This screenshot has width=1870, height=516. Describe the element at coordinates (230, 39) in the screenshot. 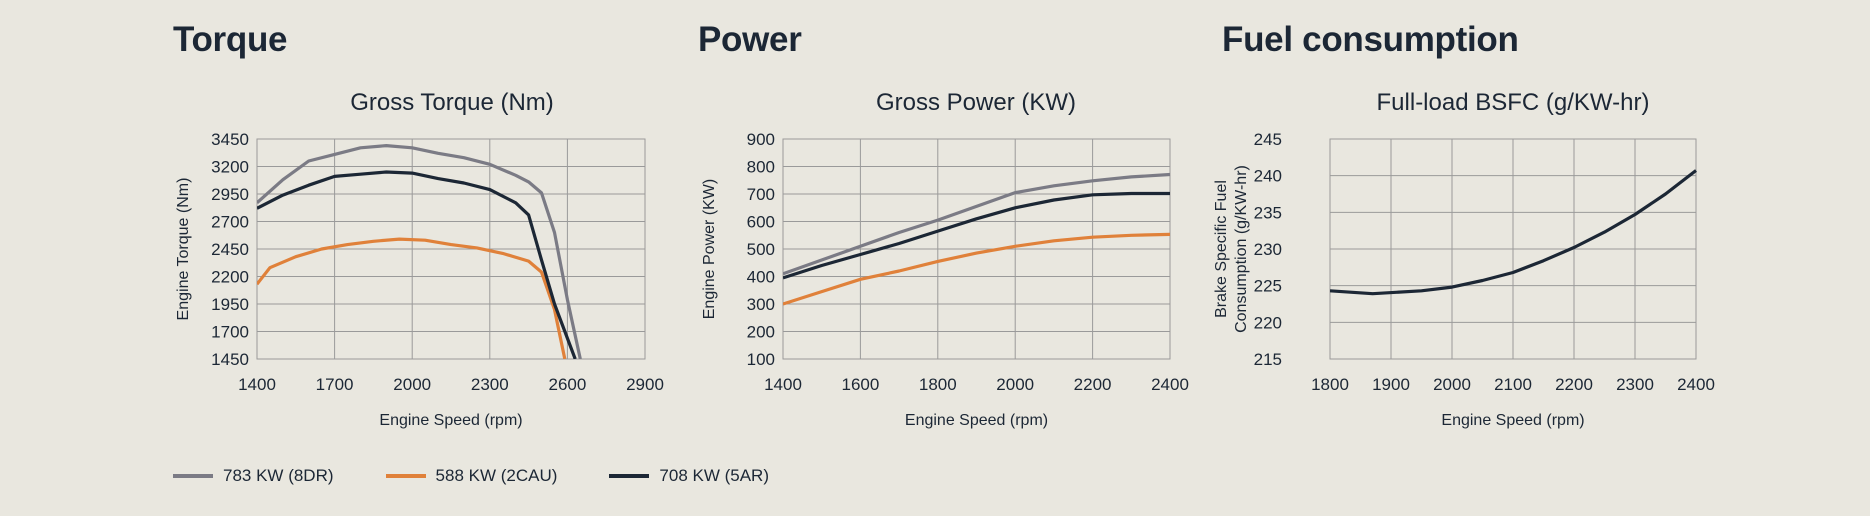

I see `section-heading-torque: Torque` at that location.